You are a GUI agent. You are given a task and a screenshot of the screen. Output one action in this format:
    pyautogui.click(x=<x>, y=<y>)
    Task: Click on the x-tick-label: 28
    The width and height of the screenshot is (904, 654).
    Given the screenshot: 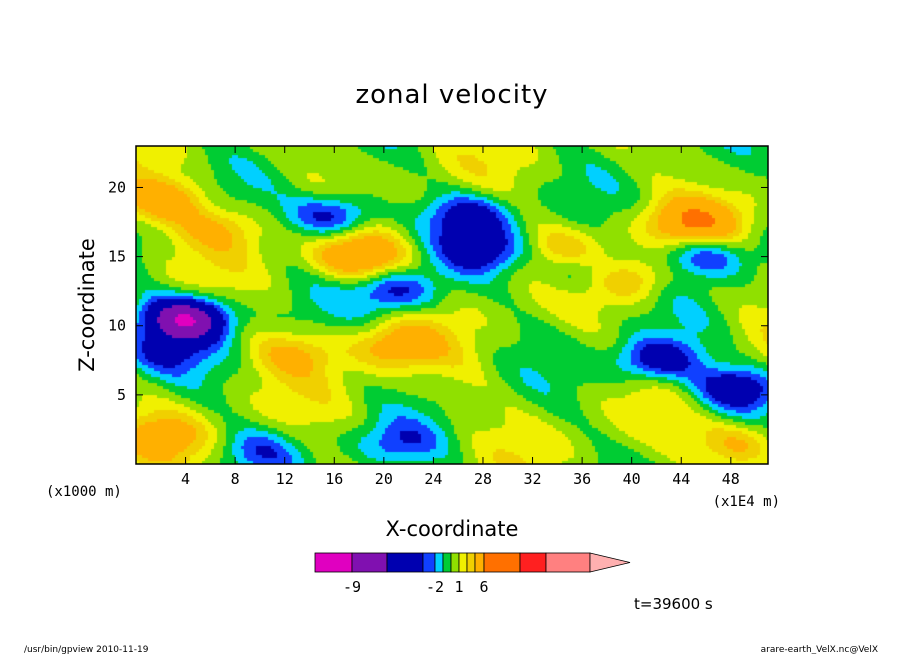 What is the action you would take?
    pyautogui.click(x=483, y=479)
    